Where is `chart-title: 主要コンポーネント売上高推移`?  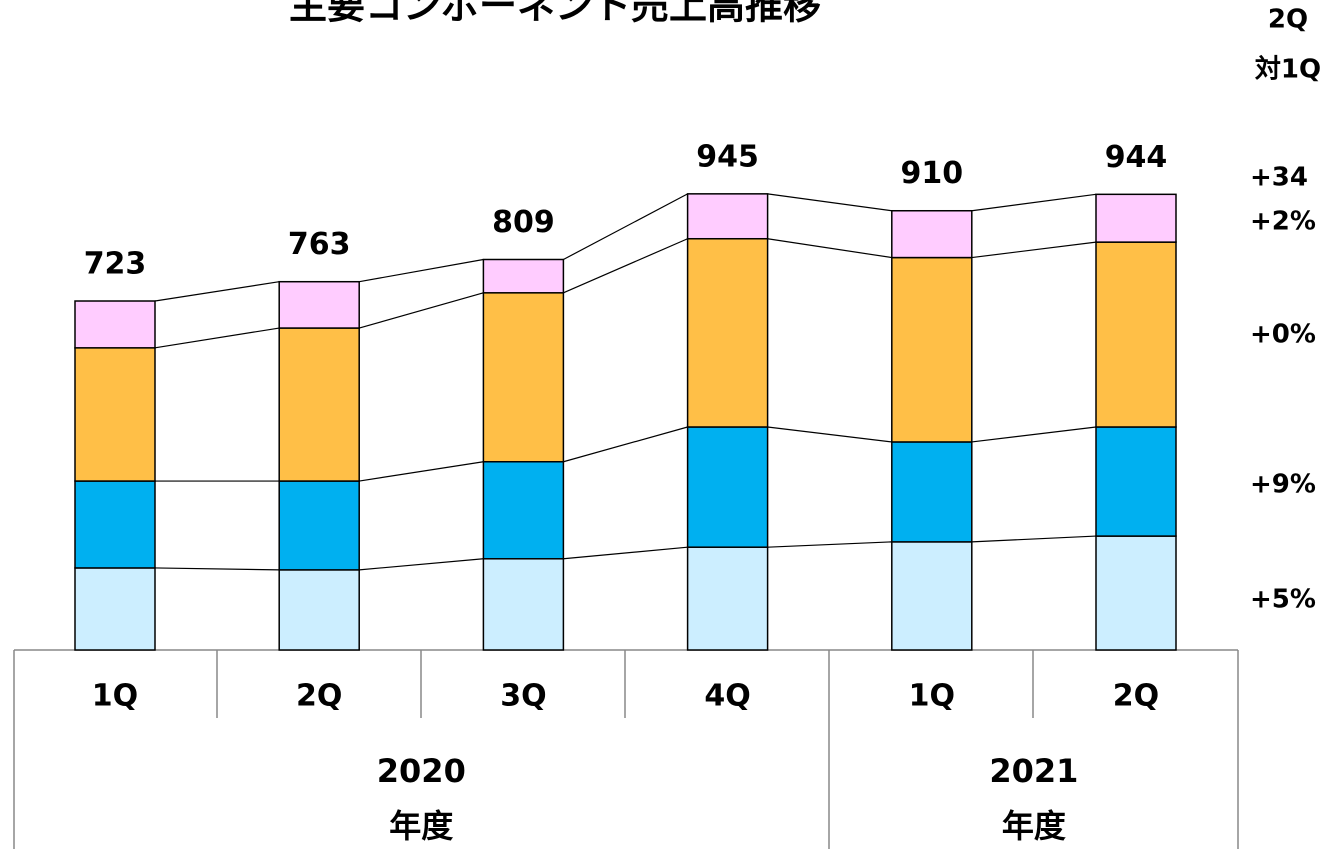 chart-title: 主要コンポーネント売上高推移 is located at coordinates (555, 14).